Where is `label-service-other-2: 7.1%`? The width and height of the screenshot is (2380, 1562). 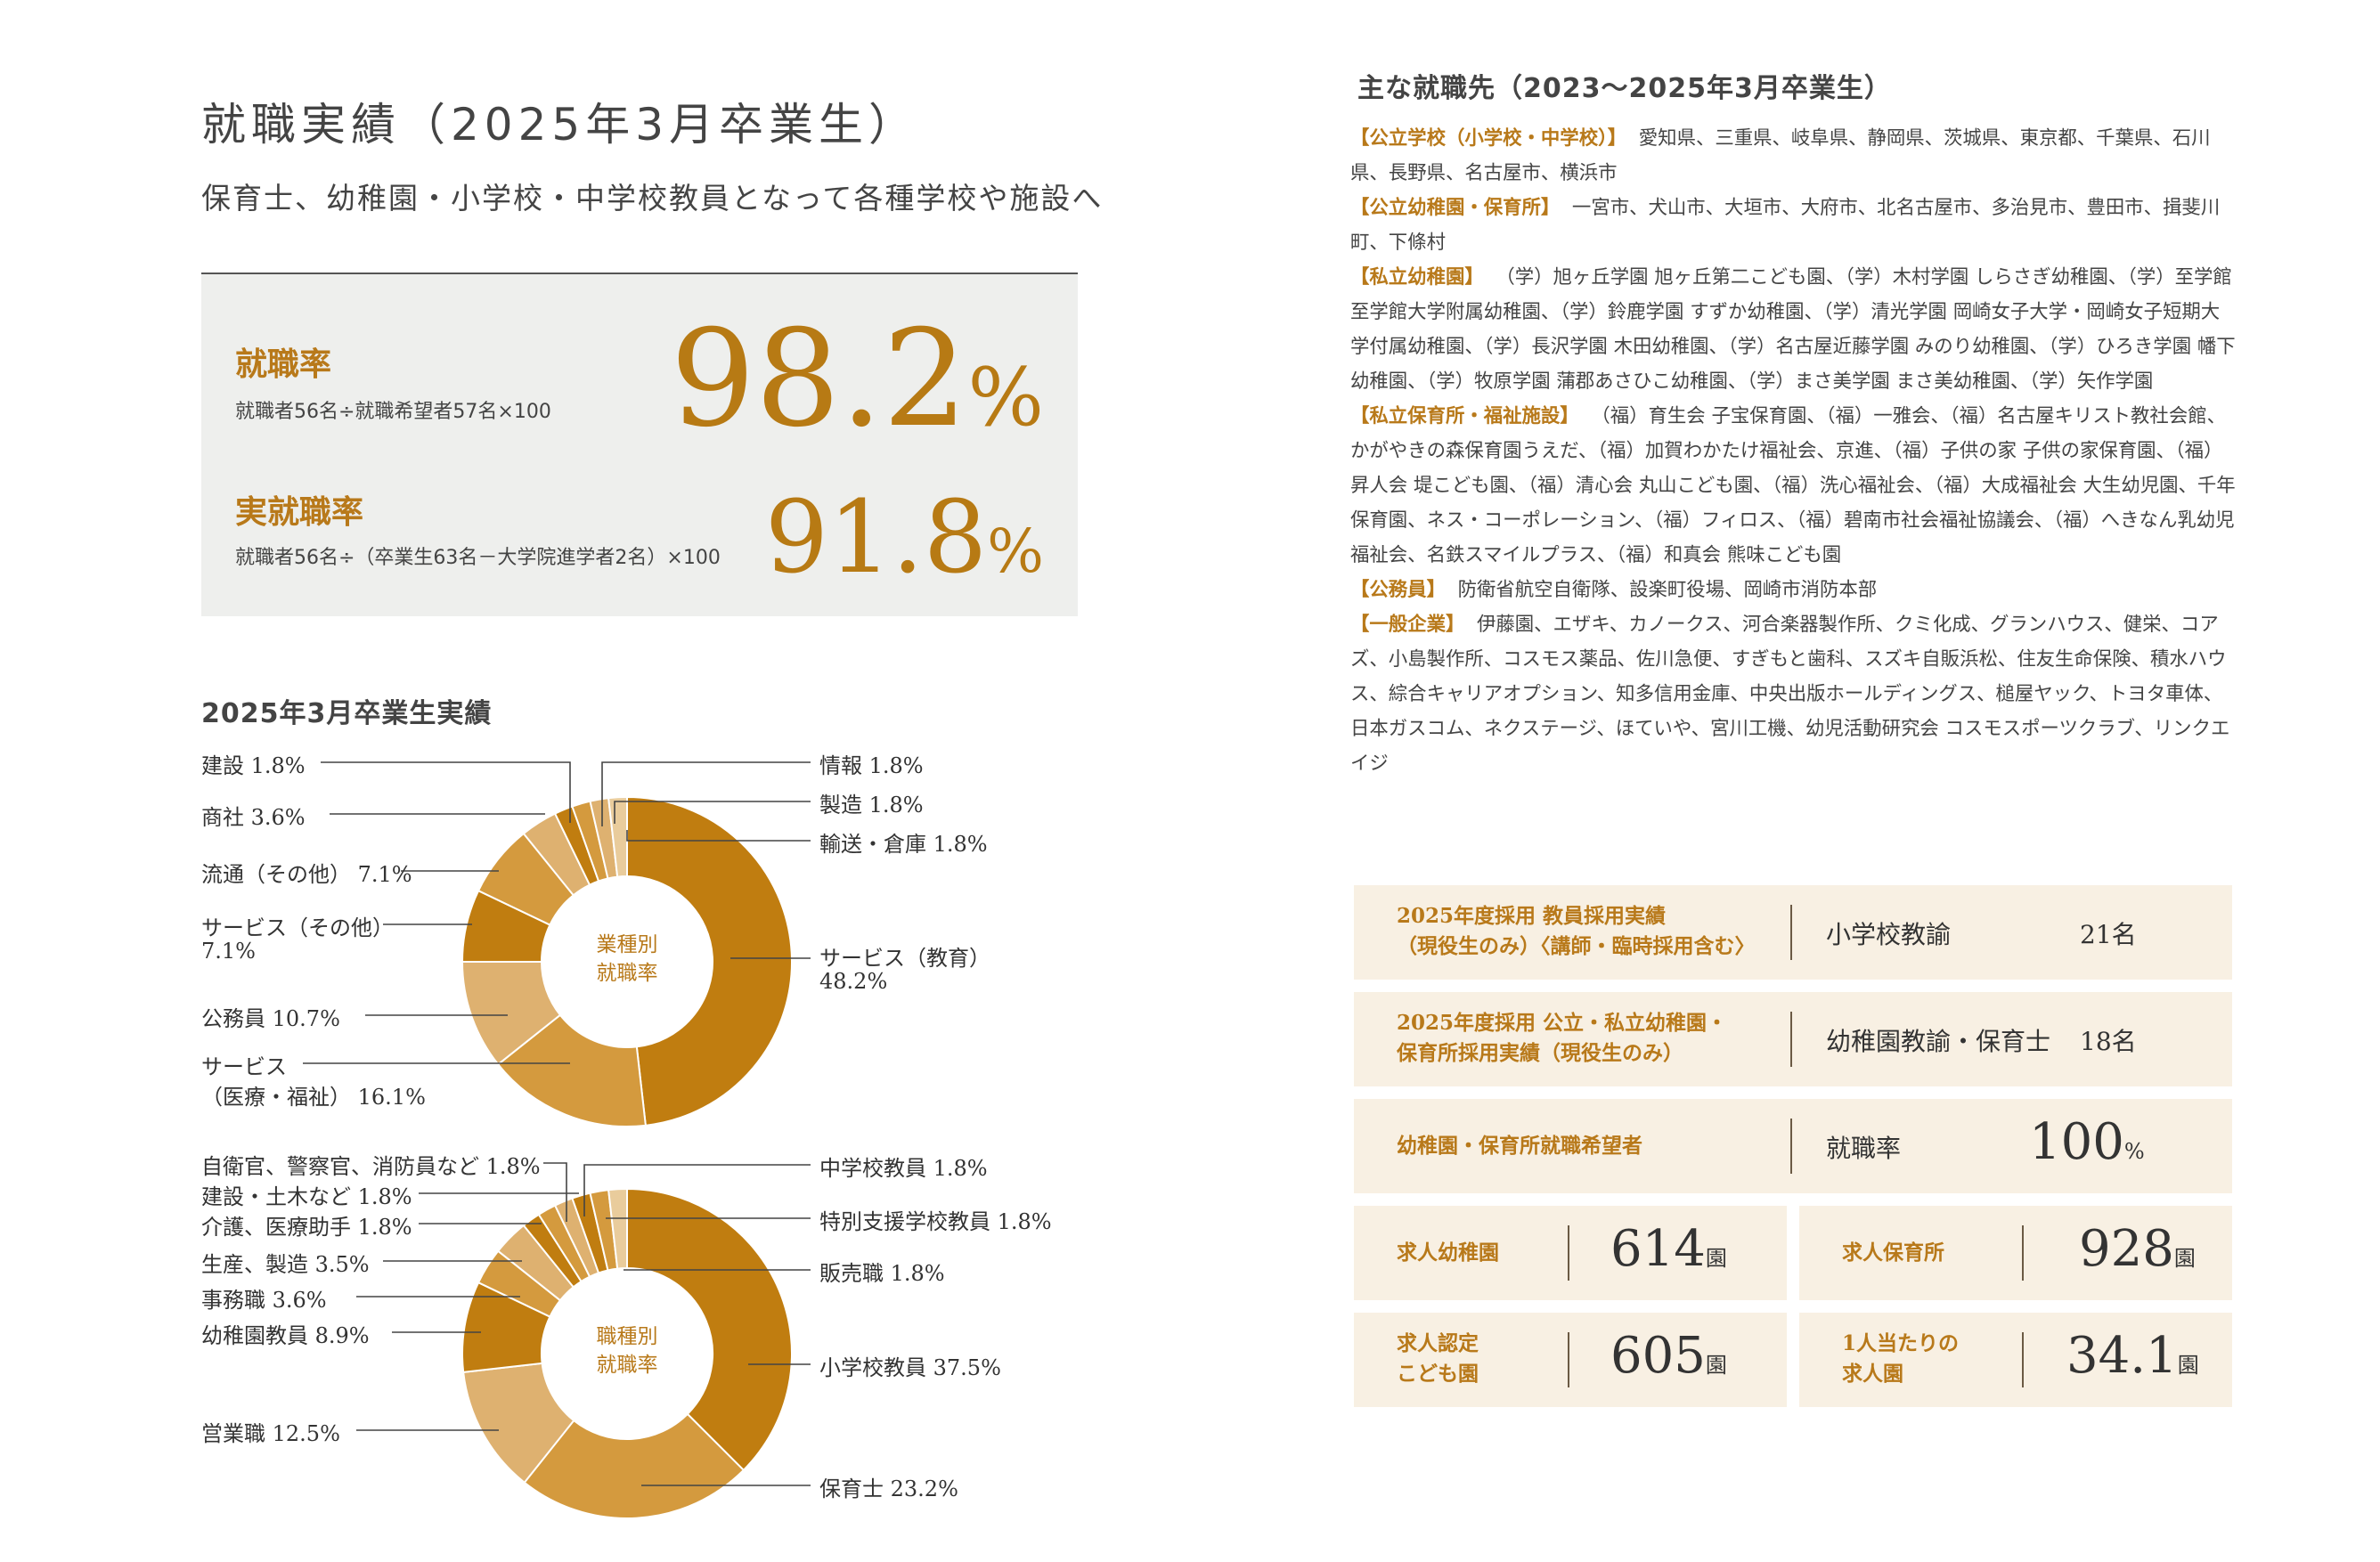
label-service-other-2: 7.1% is located at coordinates (228, 952).